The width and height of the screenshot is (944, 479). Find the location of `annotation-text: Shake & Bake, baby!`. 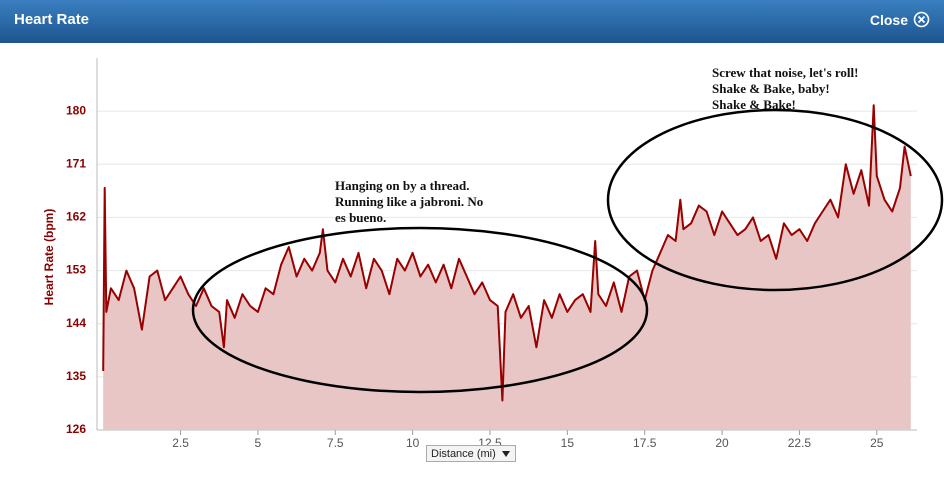

annotation-text: Shake & Bake, baby! is located at coordinates (771, 88).